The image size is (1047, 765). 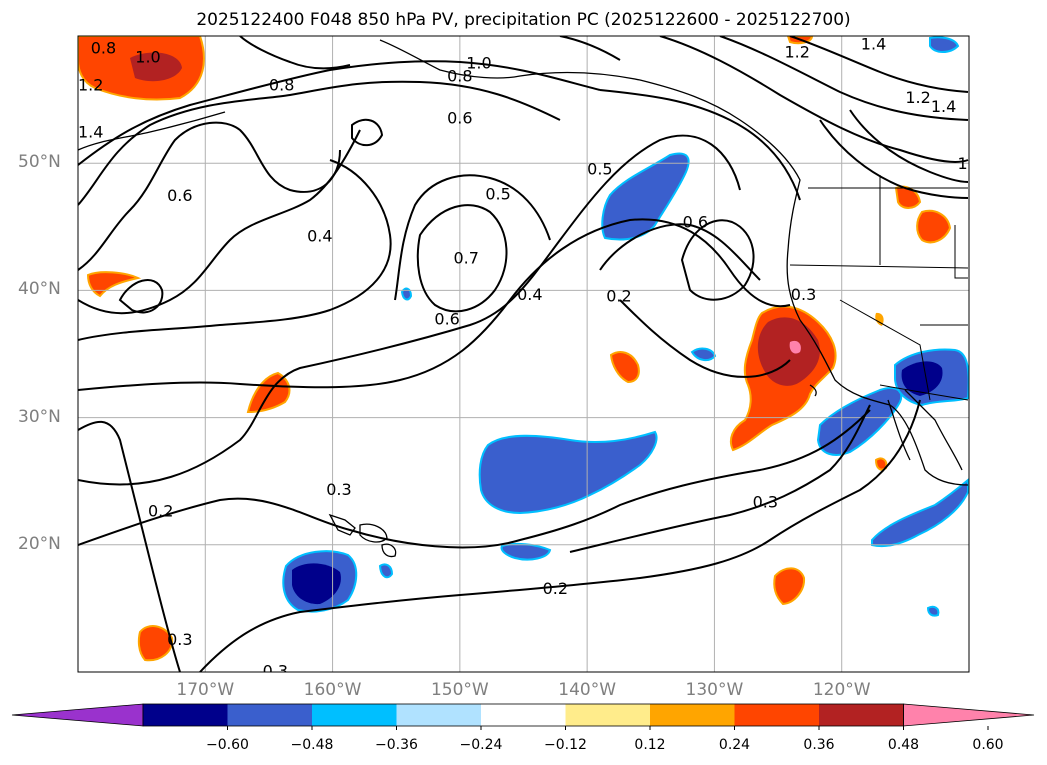 What do you see at coordinates (205, 690) in the screenshot?
I see `lon-tick-label: 170°W` at bounding box center [205, 690].